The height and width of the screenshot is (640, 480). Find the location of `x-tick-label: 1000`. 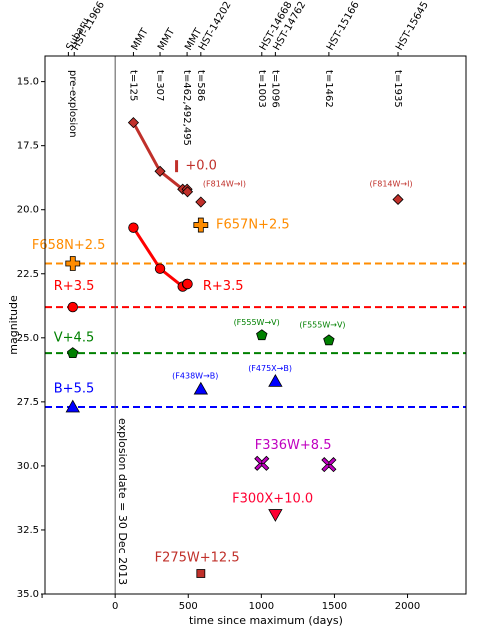

x-tick-label: 1000 is located at coordinates (261, 606).